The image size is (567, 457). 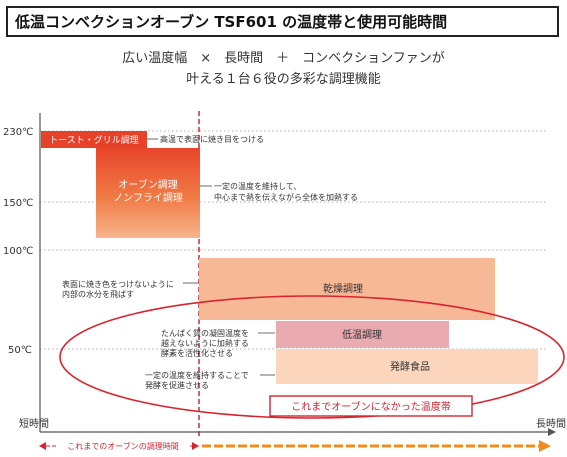 What do you see at coordinates (410, 366) in the screenshot?
I see `band-fermentation-label: 発酵食品` at bounding box center [410, 366].